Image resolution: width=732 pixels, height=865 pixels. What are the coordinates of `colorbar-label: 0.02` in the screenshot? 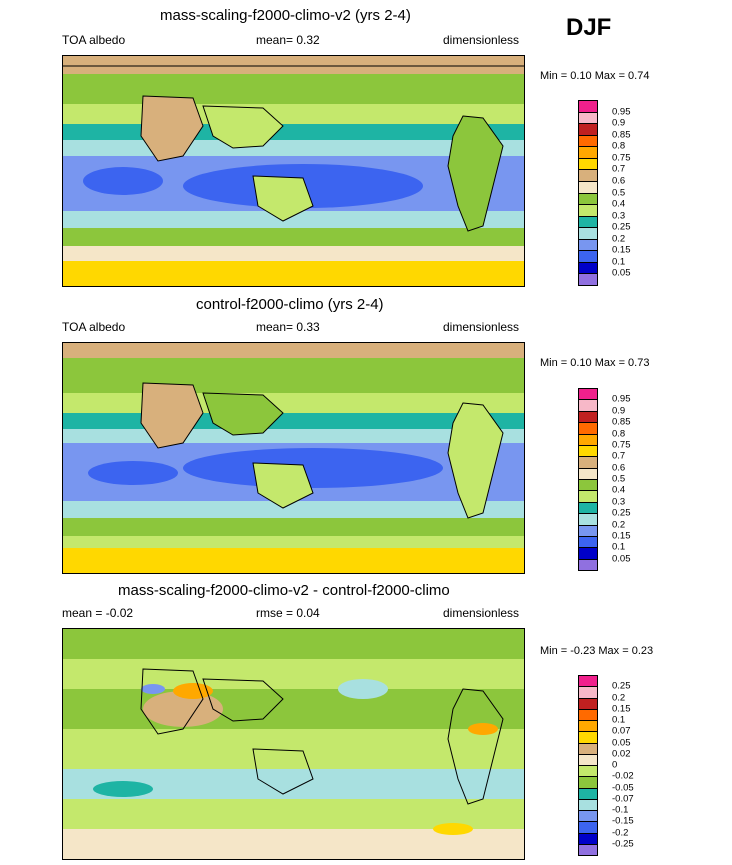 It's located at (621, 754).